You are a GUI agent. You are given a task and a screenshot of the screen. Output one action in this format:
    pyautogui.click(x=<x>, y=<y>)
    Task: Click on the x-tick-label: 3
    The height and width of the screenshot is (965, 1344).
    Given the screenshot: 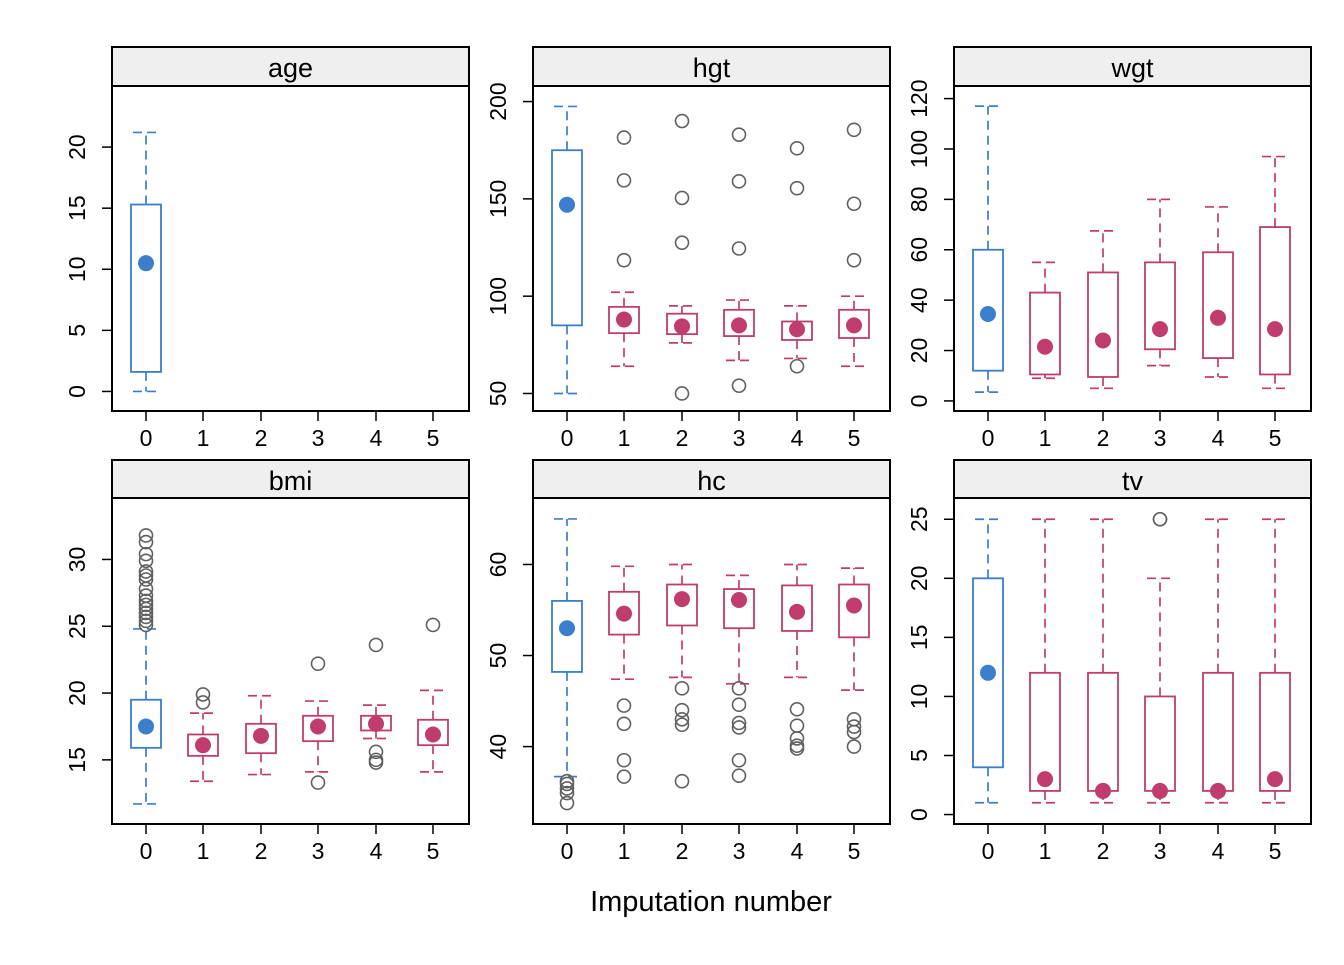 What is the action you would take?
    pyautogui.click(x=318, y=851)
    